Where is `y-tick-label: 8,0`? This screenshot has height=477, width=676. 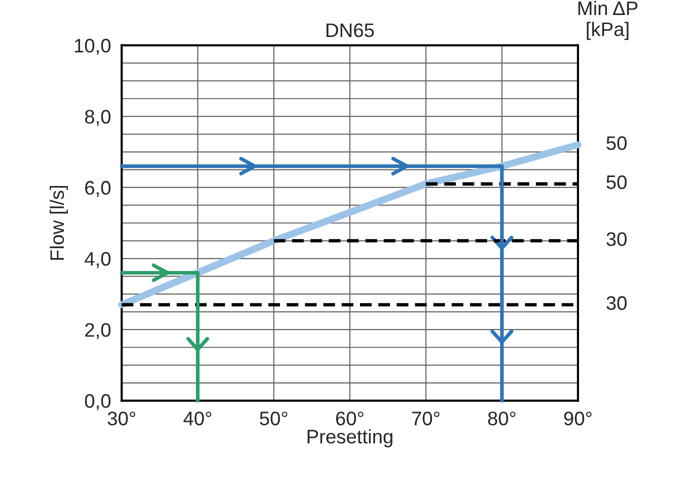 y-tick-label: 8,0 is located at coordinates (98, 118).